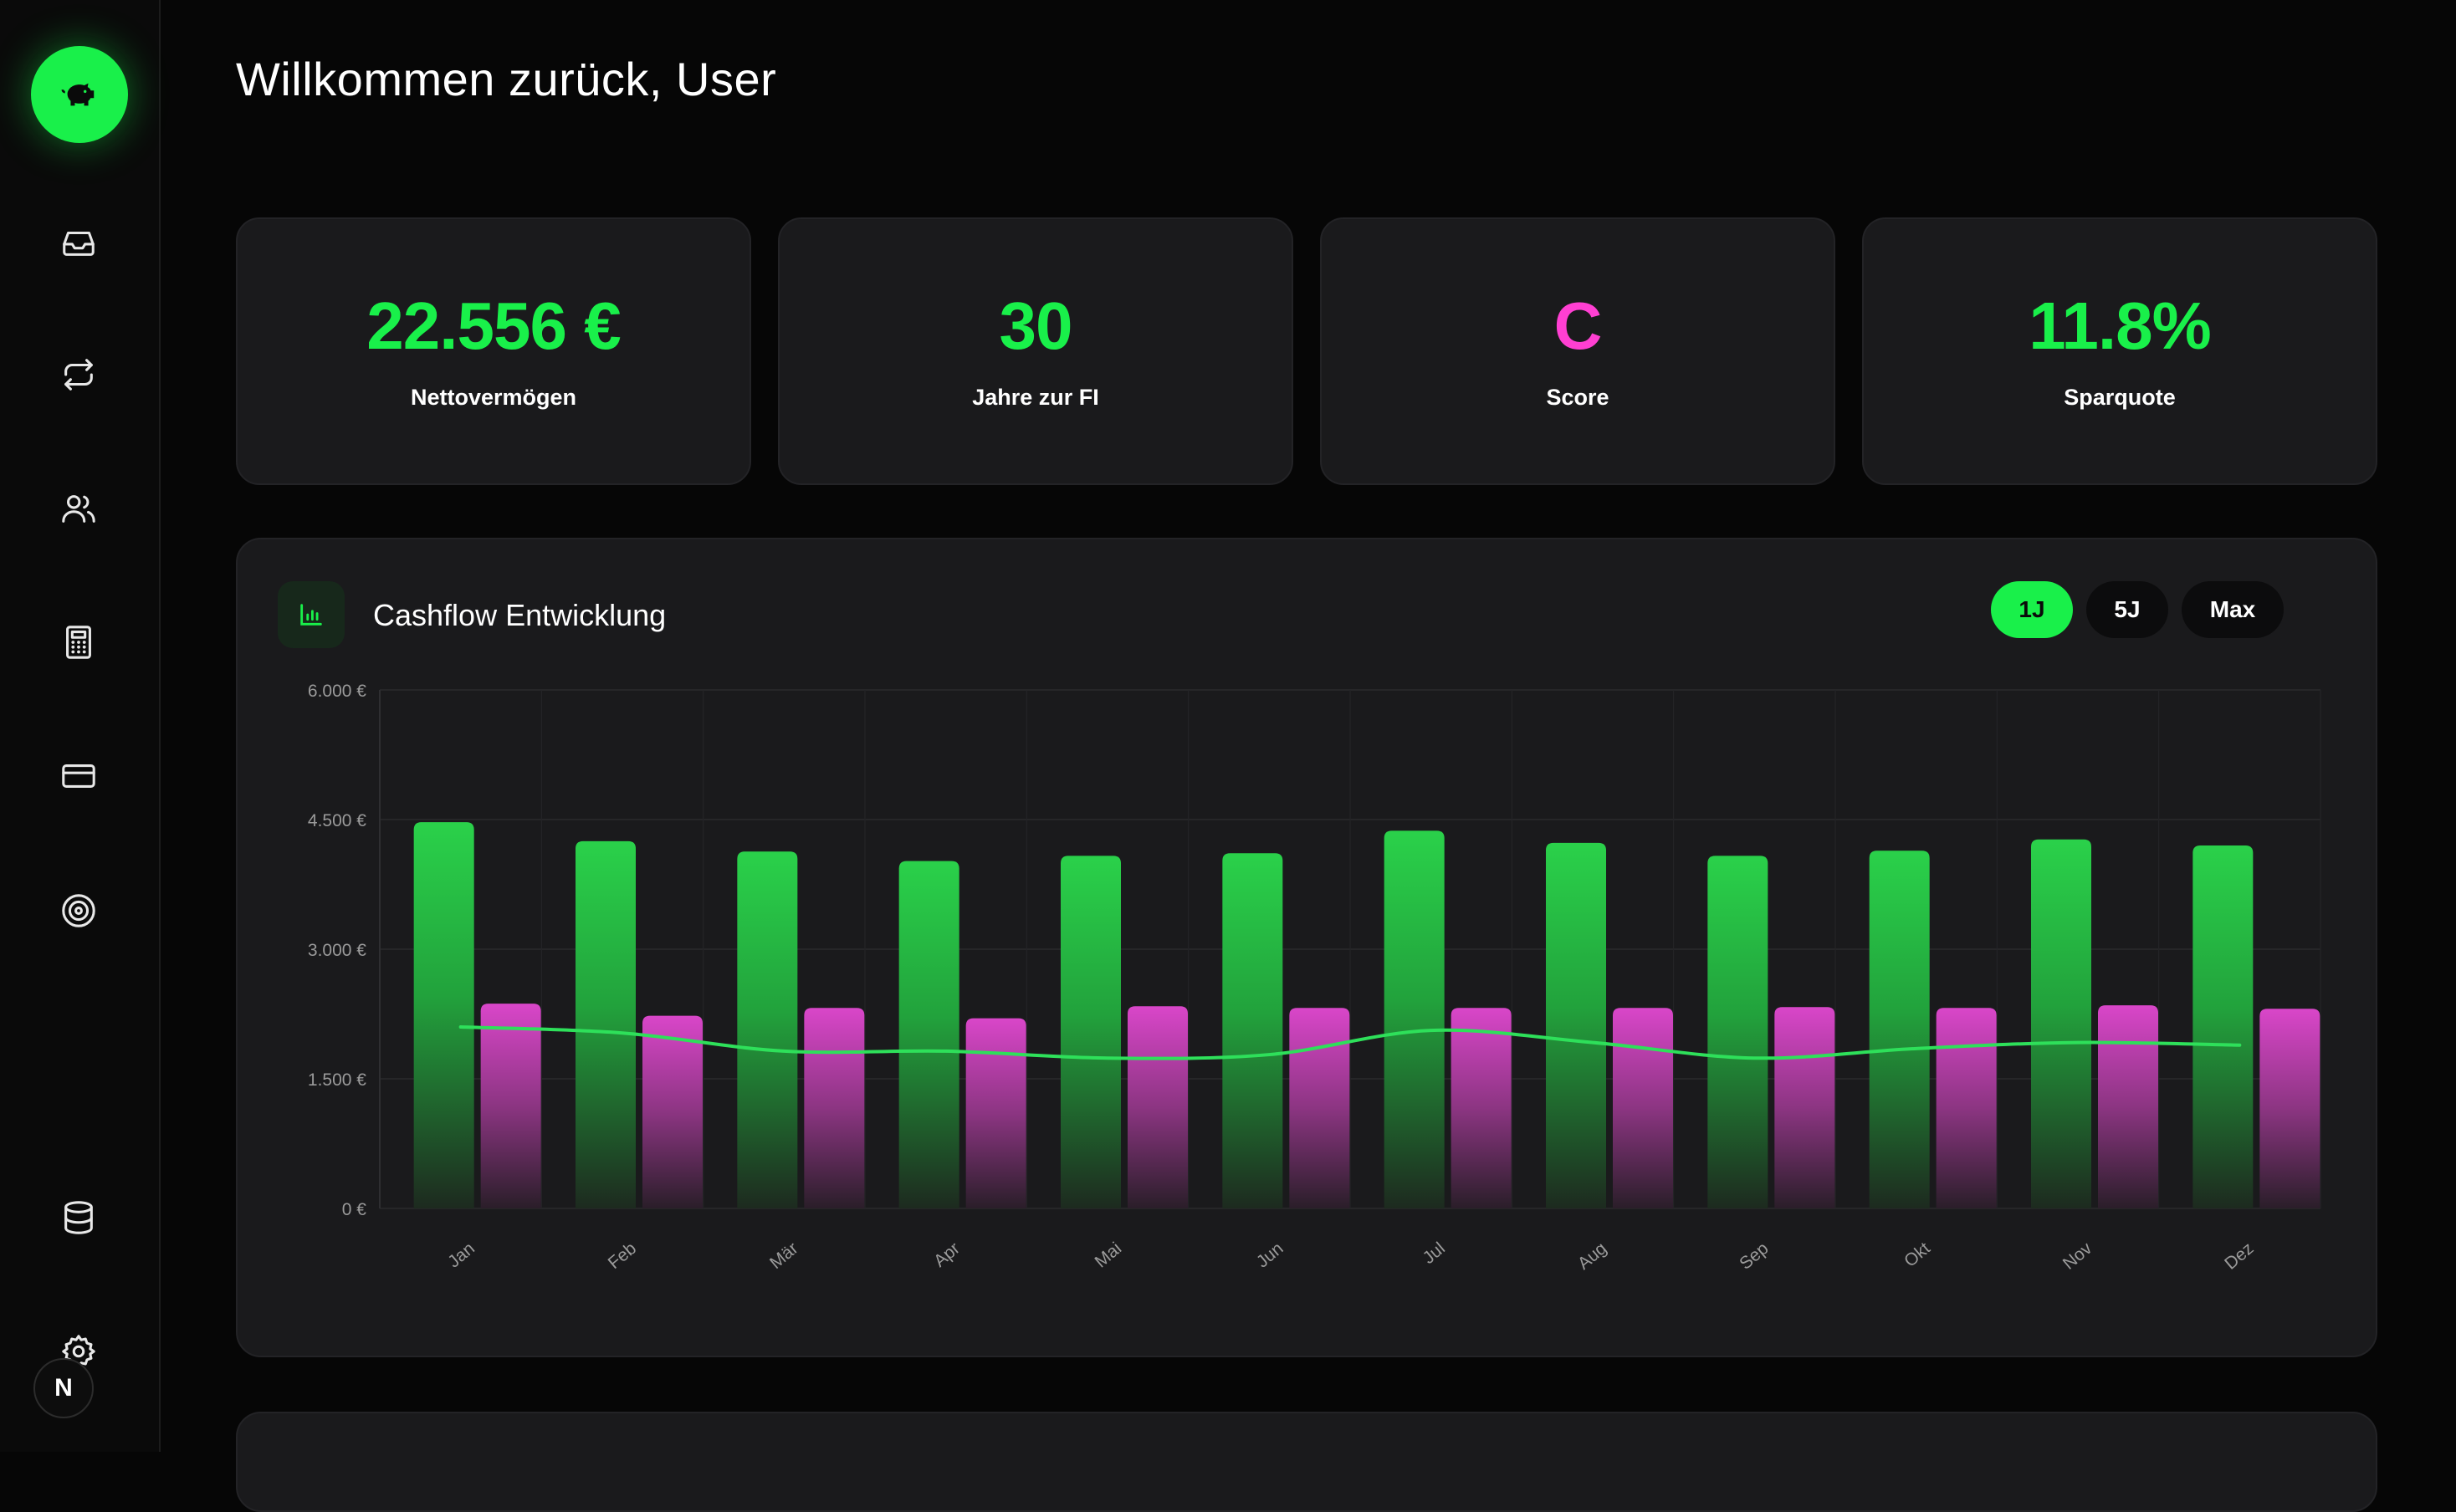 This screenshot has width=2456, height=1512. Describe the element at coordinates (1036, 325) in the screenshot. I see `stat-value: 30` at that location.